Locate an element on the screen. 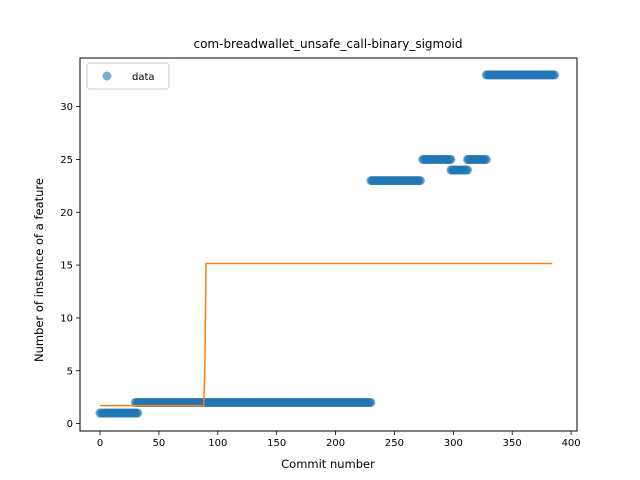  legend-label-data: data is located at coordinates (143, 77).